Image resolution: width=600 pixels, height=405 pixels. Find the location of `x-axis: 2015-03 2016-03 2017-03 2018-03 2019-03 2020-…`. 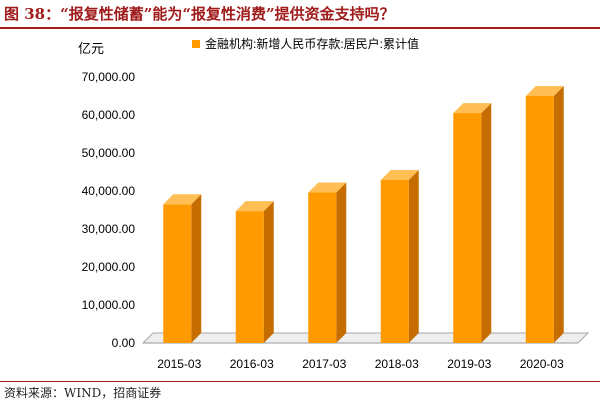

x-axis: 2015-03 2016-03 2017-03 2018-03 2019-03 2020-… is located at coordinates (360, 364).